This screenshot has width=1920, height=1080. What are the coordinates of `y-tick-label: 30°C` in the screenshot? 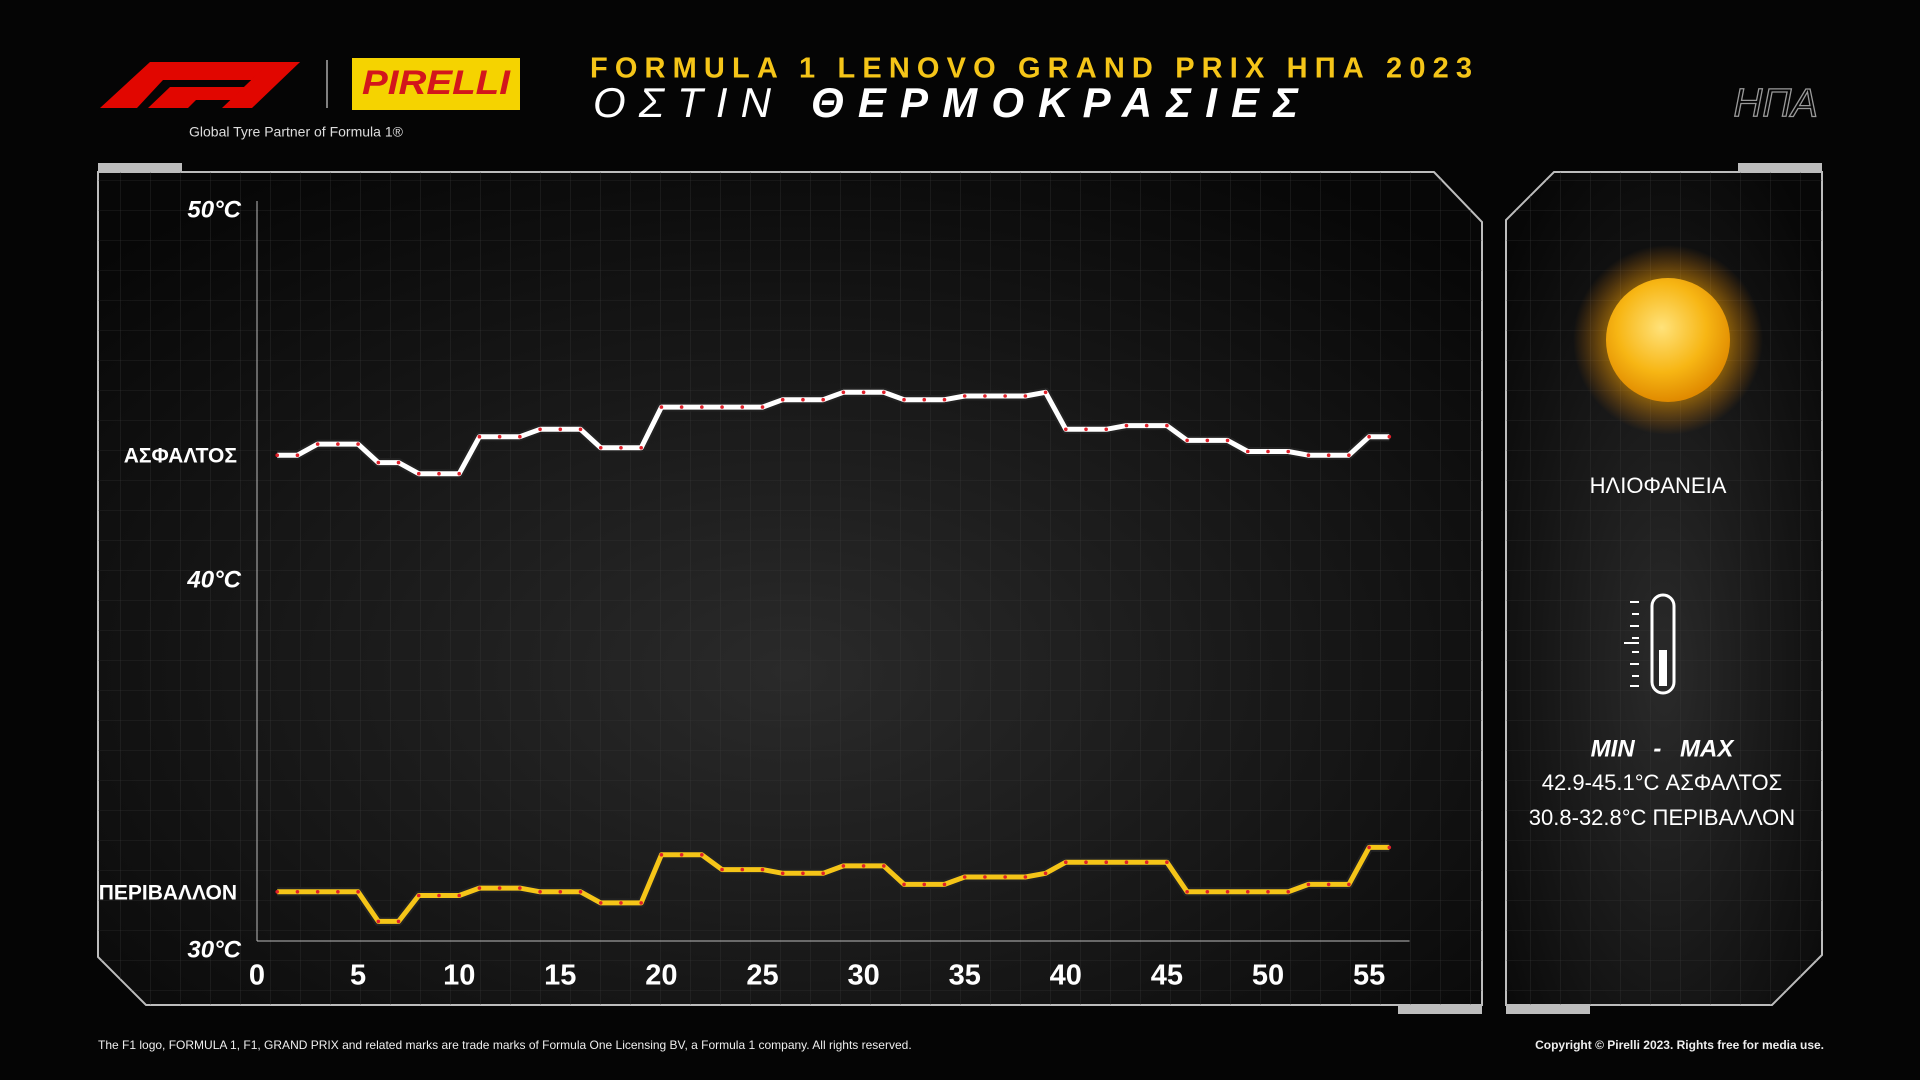 It's located at (214, 949).